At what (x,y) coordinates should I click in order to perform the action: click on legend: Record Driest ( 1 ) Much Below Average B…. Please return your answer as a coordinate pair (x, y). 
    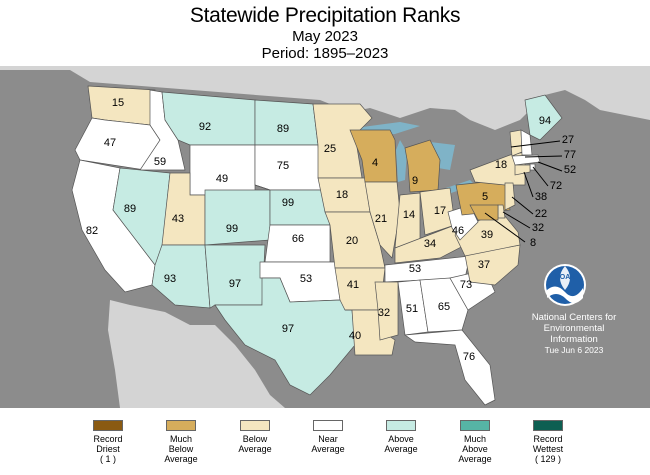
    Looking at the image, I should click on (325, 447).